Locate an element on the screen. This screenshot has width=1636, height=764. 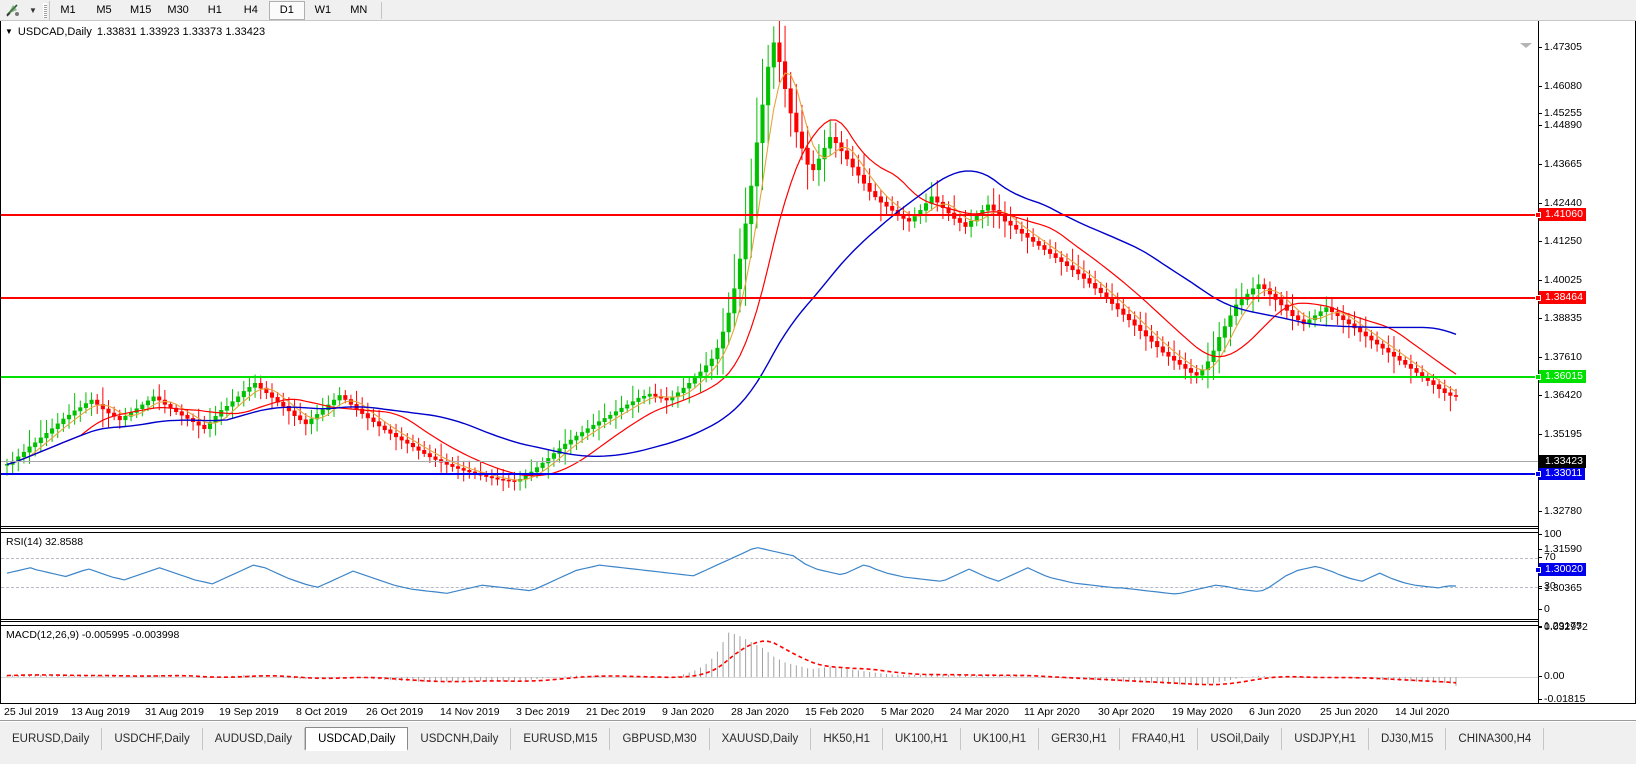
scroll-caret-icon is located at coordinates (1526, 45).